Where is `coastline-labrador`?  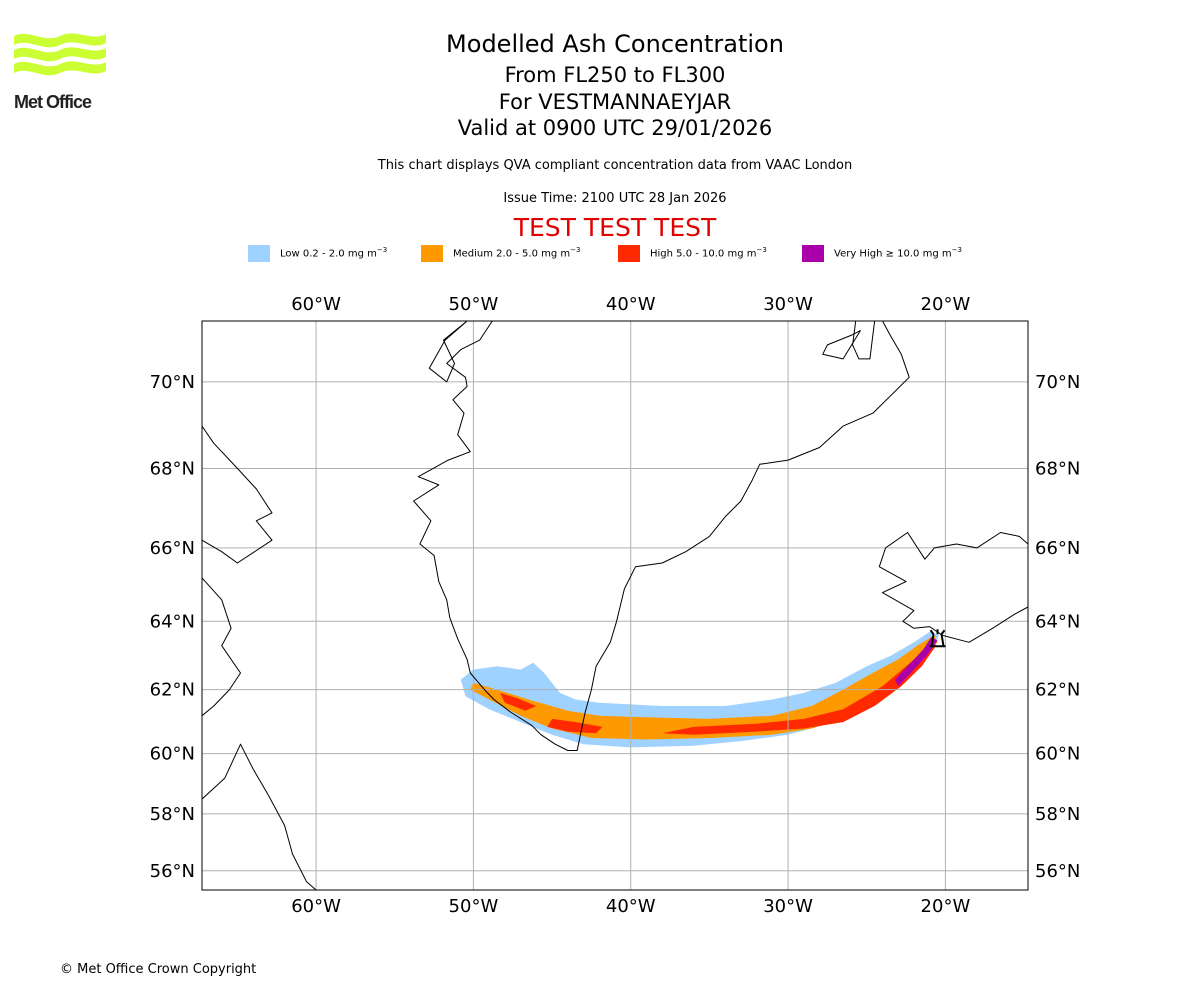 coastline-labrador is located at coordinates (221, 647).